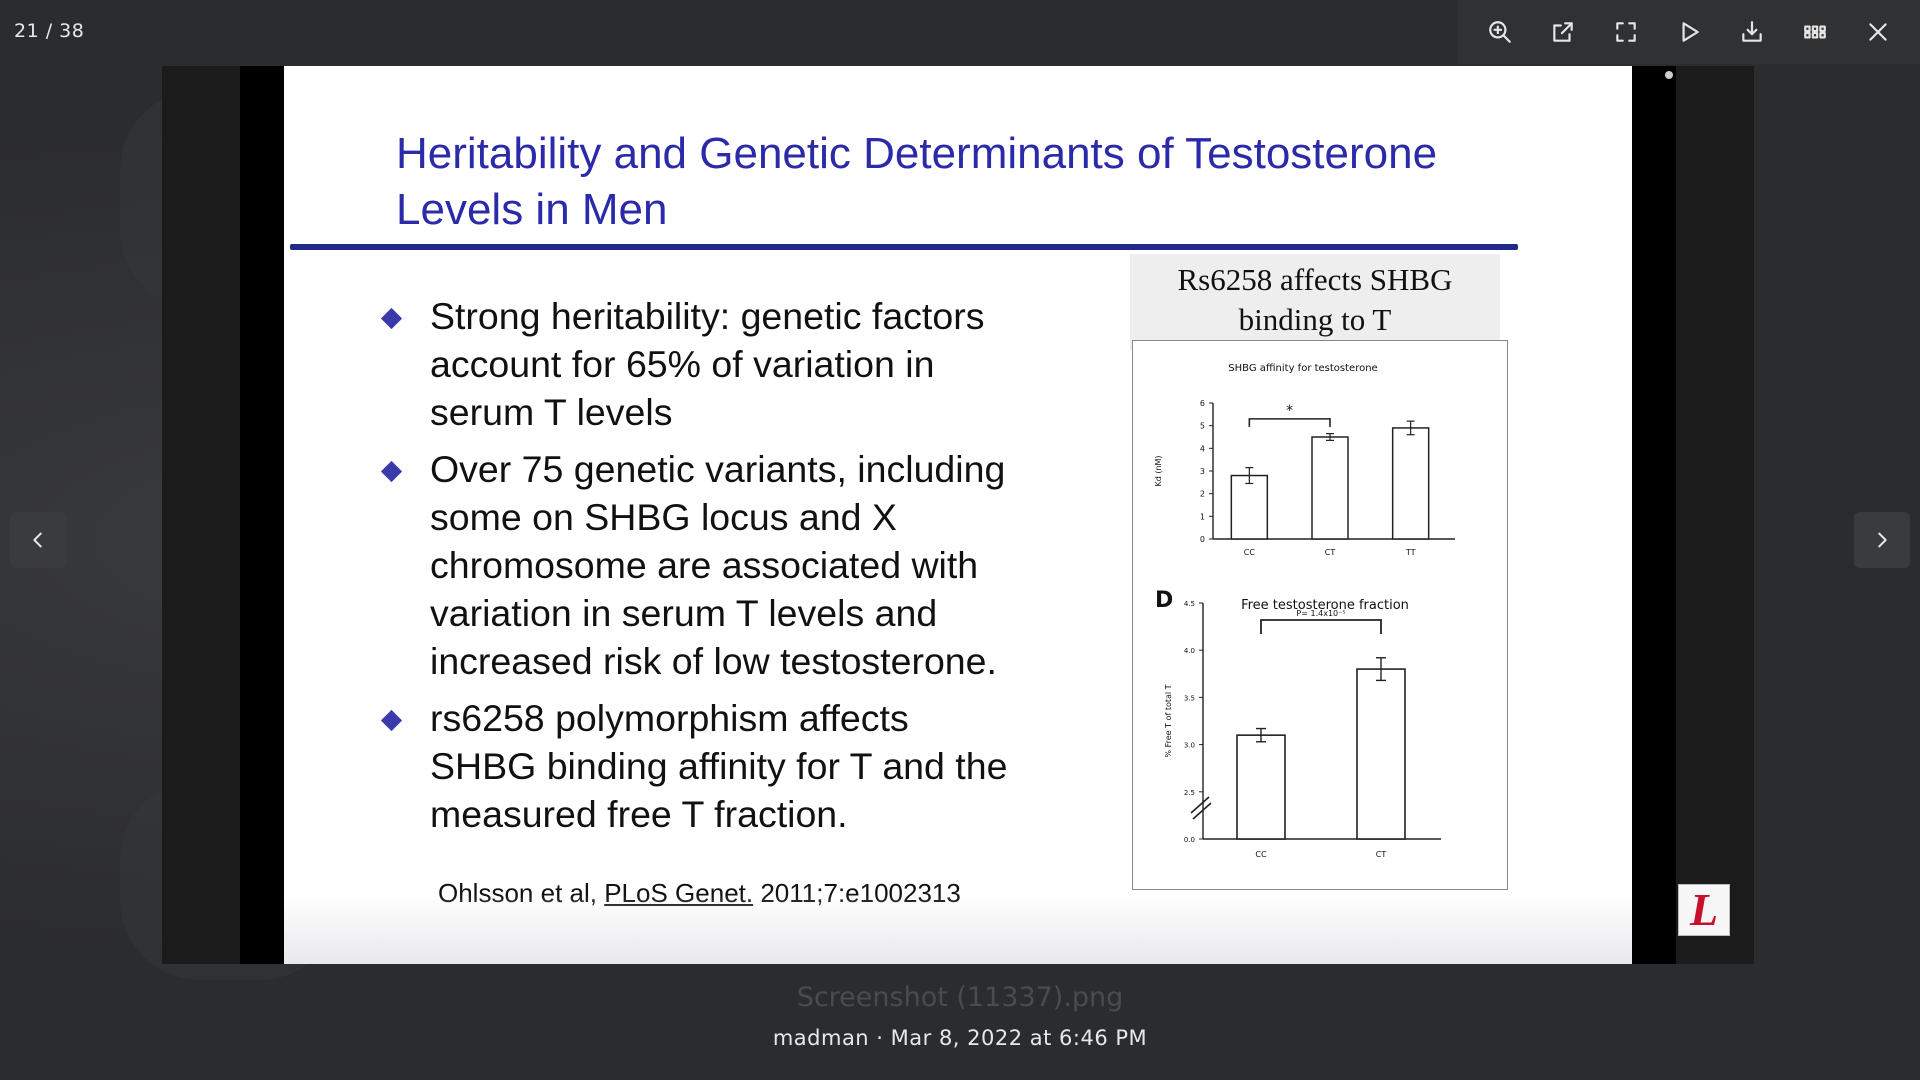 The height and width of the screenshot is (1080, 1920). I want to click on close-icon, so click(1878, 32).